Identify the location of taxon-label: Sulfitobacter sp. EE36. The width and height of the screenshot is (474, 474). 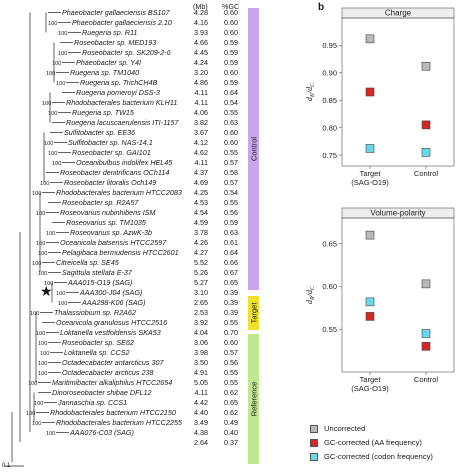
(100, 132).